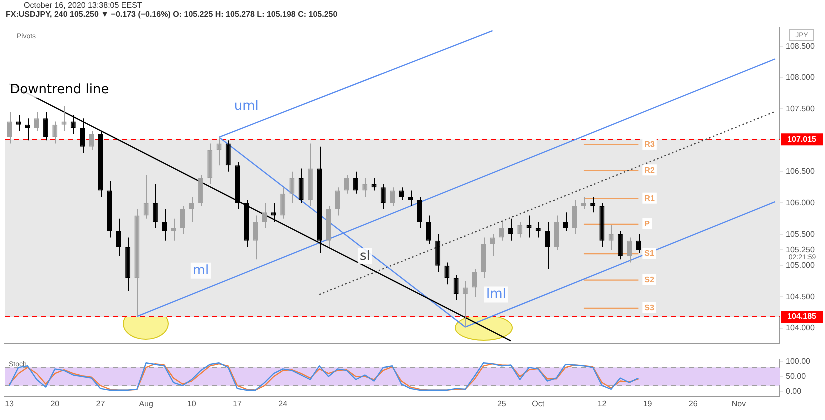 The height and width of the screenshot is (420, 825). I want to click on x-tick-label: 25, so click(502, 403).